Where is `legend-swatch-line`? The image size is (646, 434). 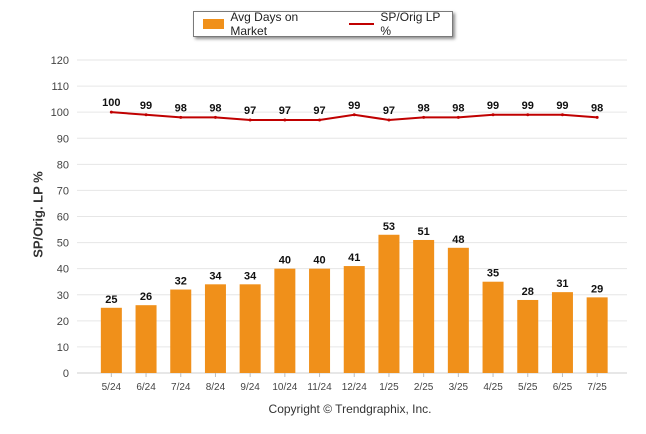
legend-swatch-line is located at coordinates (362, 24).